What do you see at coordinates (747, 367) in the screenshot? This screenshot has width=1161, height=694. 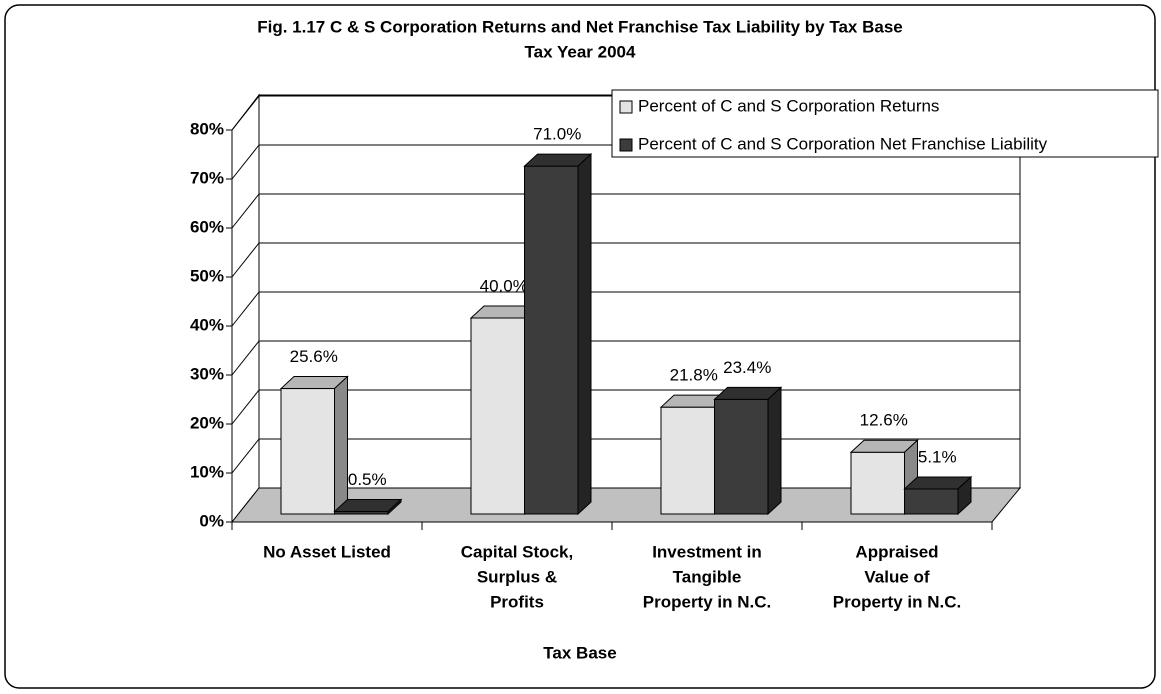 I see `value-label: 23.4%` at bounding box center [747, 367].